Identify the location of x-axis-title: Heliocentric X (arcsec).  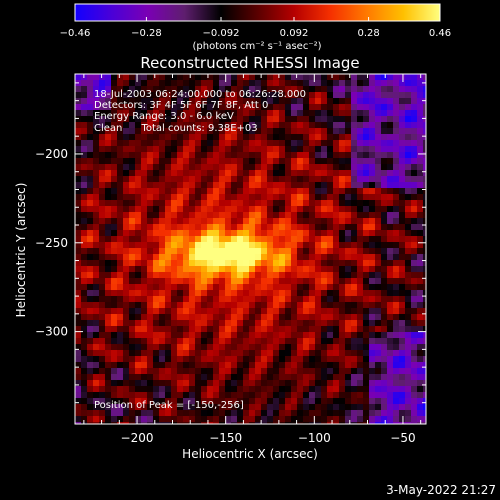
(250, 454).